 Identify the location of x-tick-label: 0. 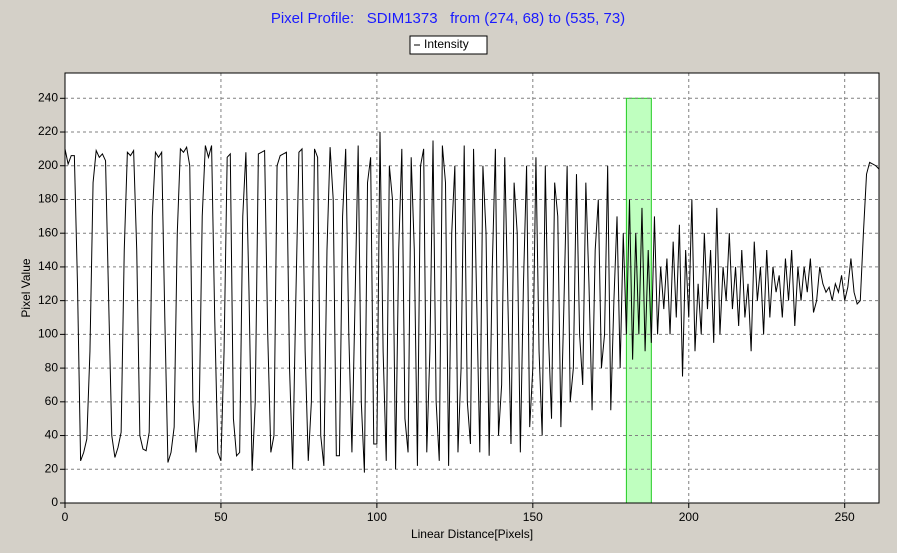
(65, 517).